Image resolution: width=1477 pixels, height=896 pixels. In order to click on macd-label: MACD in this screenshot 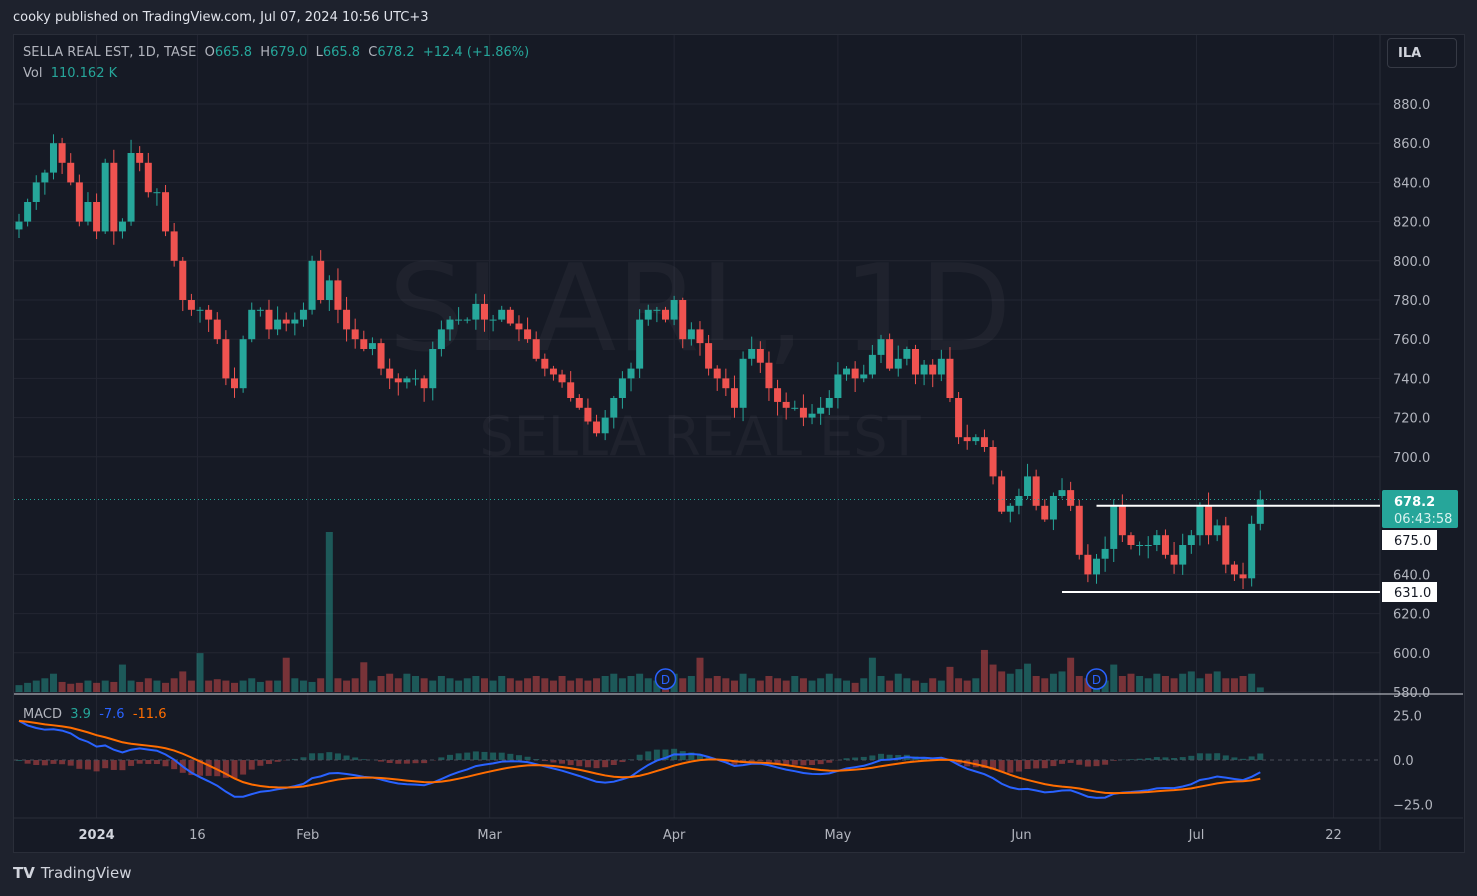, I will do `click(42, 714)`.